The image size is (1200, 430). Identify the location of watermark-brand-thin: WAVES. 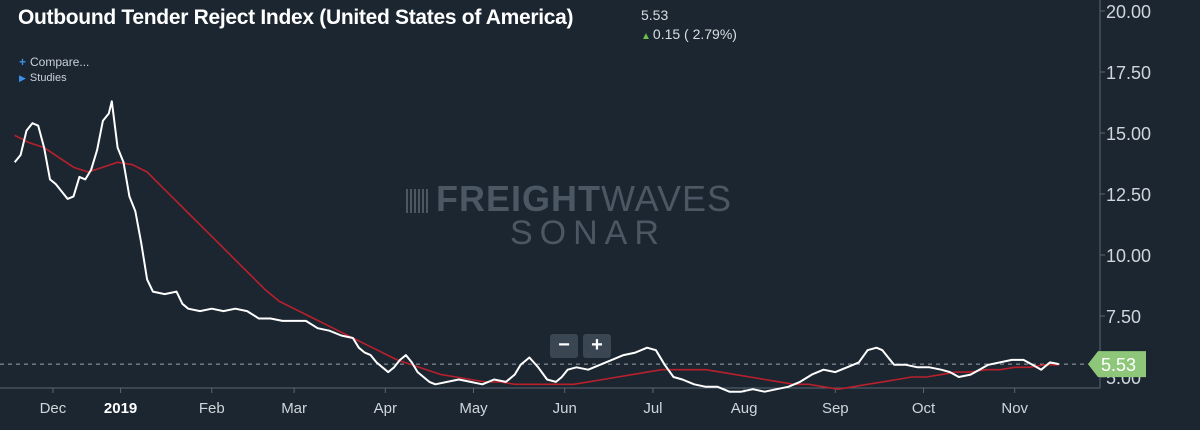
(667, 198).